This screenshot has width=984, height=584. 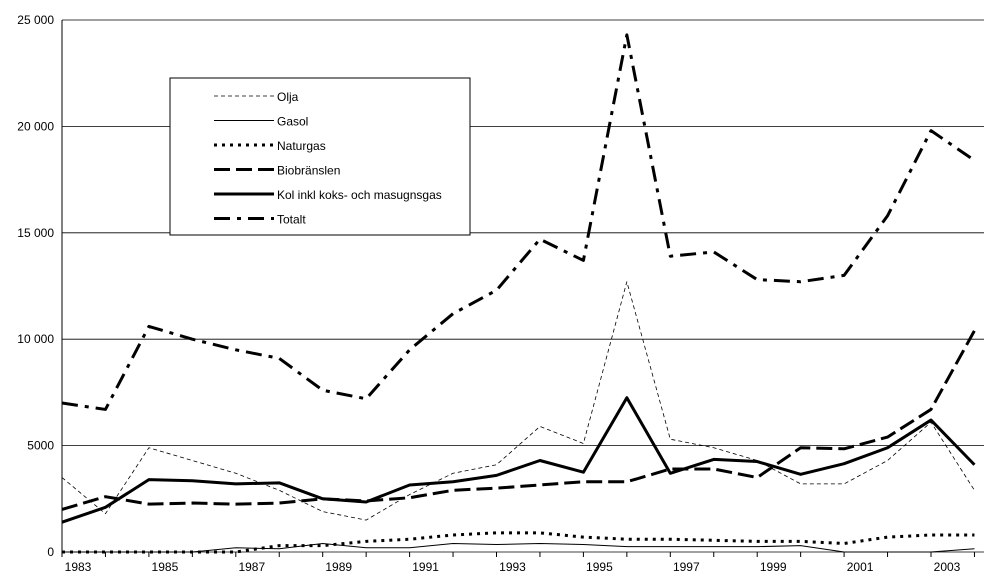 What do you see at coordinates (35, 233) in the screenshot?
I see `y-tick-label: 15 000` at bounding box center [35, 233].